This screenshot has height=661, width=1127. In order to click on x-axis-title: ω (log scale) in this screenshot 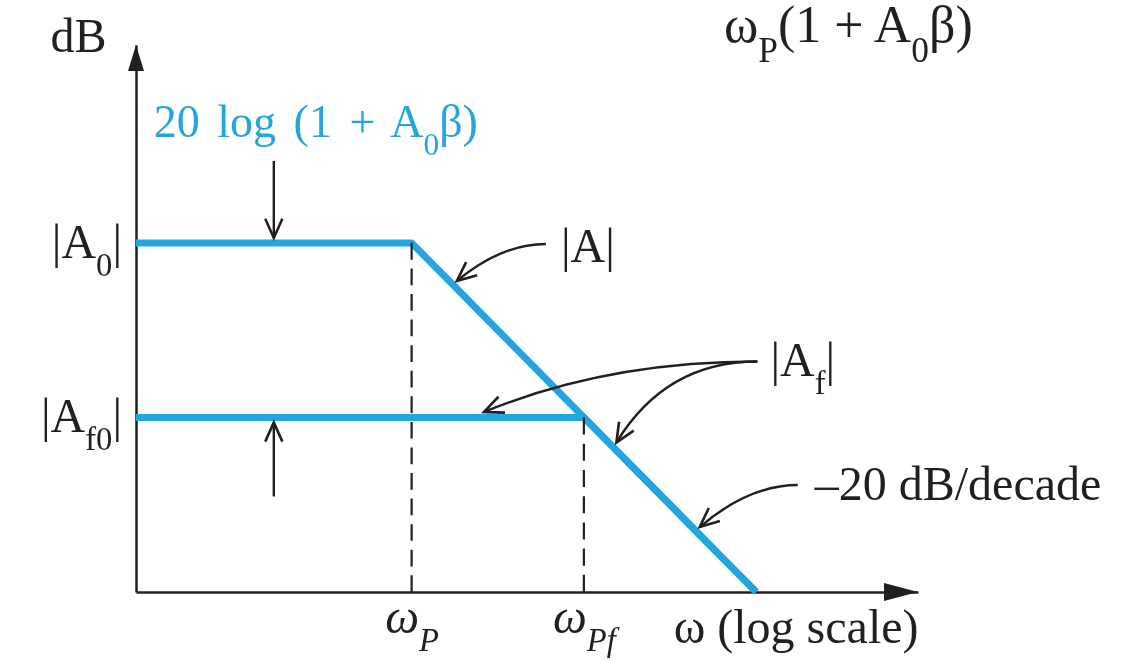, I will do `click(796, 626)`.